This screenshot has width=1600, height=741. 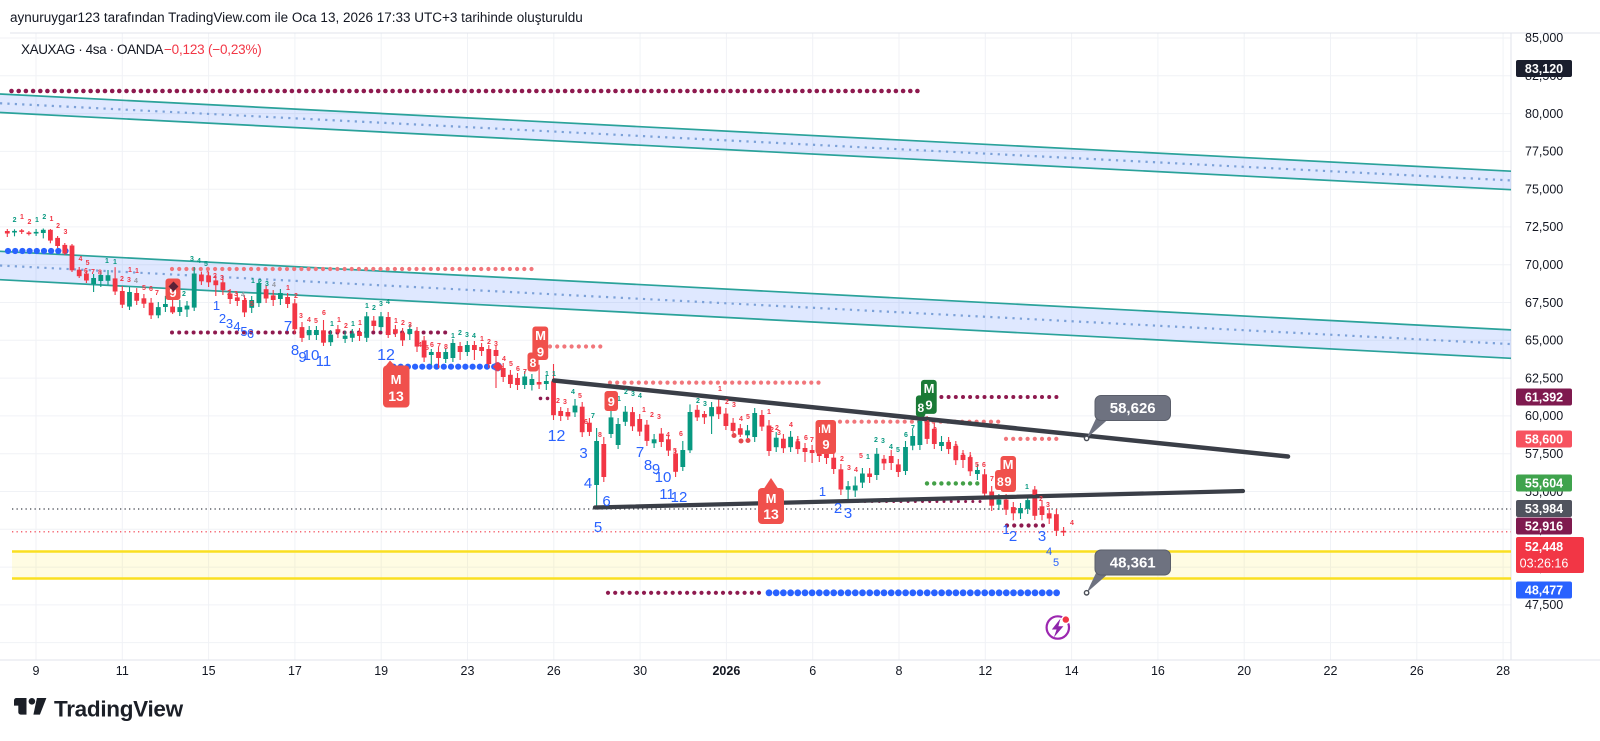 I want to click on svg-text:XAUXAG · 4sa · OANDA−0,123 (−0: XAUXAG · 4sa · OANDA−0,123 (−0,23%), so click(x=141, y=49).